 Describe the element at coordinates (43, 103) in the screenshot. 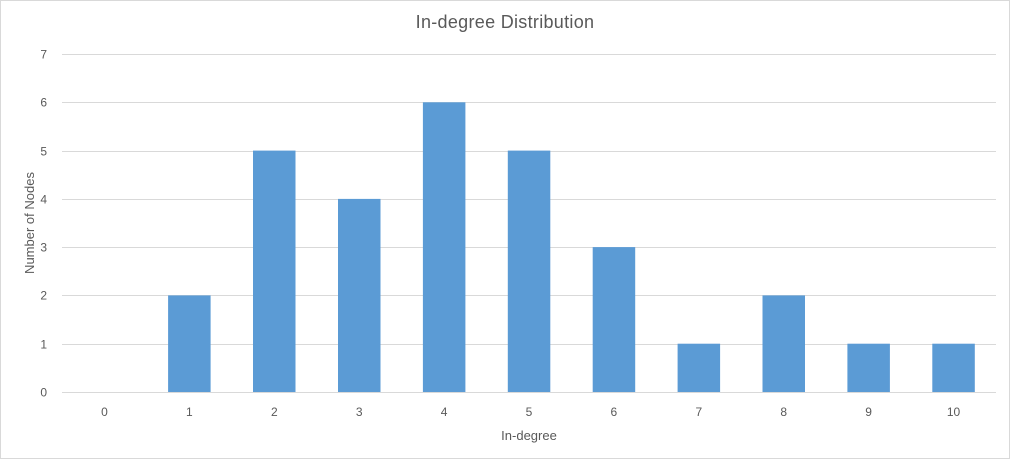

I see `y-tick-label: 6` at that location.